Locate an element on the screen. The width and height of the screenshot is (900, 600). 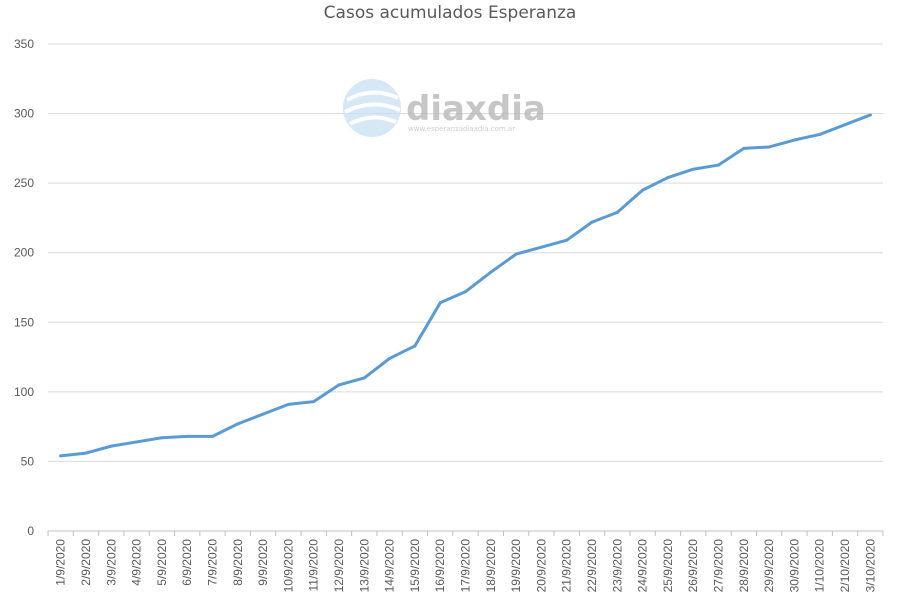
x-tick-label: 25/9/2020 is located at coordinates (668, 566).